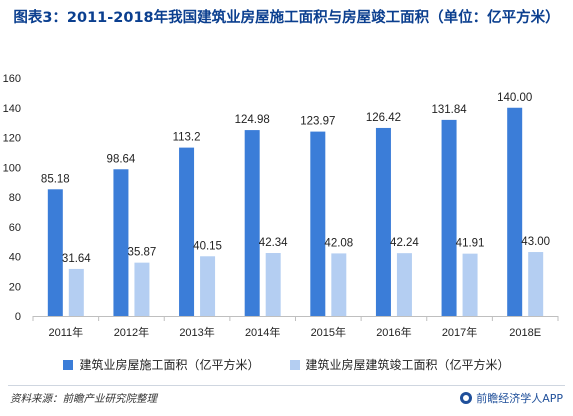  What do you see at coordinates (286, 385) in the screenshot?
I see `footer-divider` at bounding box center [286, 385].